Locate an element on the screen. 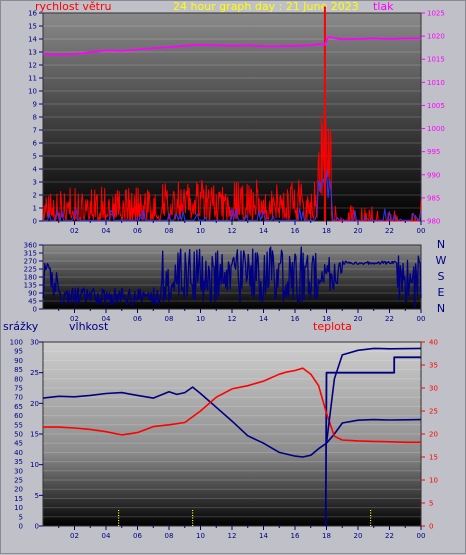 The width and height of the screenshot is (466, 555). wind-ylabel-12: 12 is located at coordinates (32, 66).